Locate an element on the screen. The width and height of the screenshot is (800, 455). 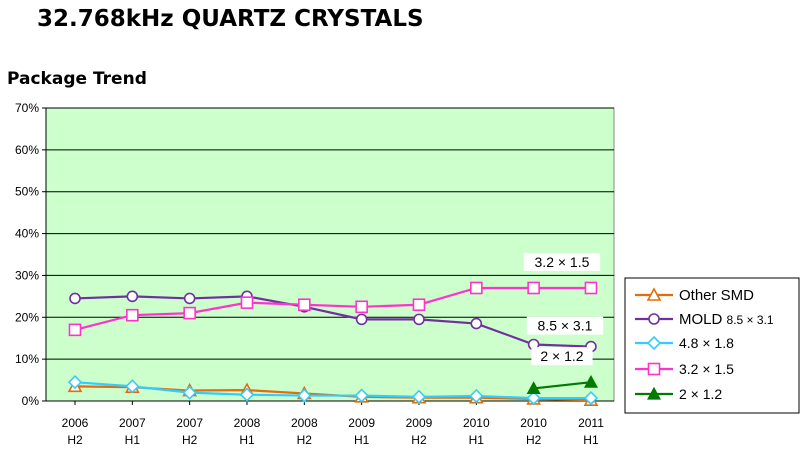
chart-subtitle: Package Trend is located at coordinates (77, 79).